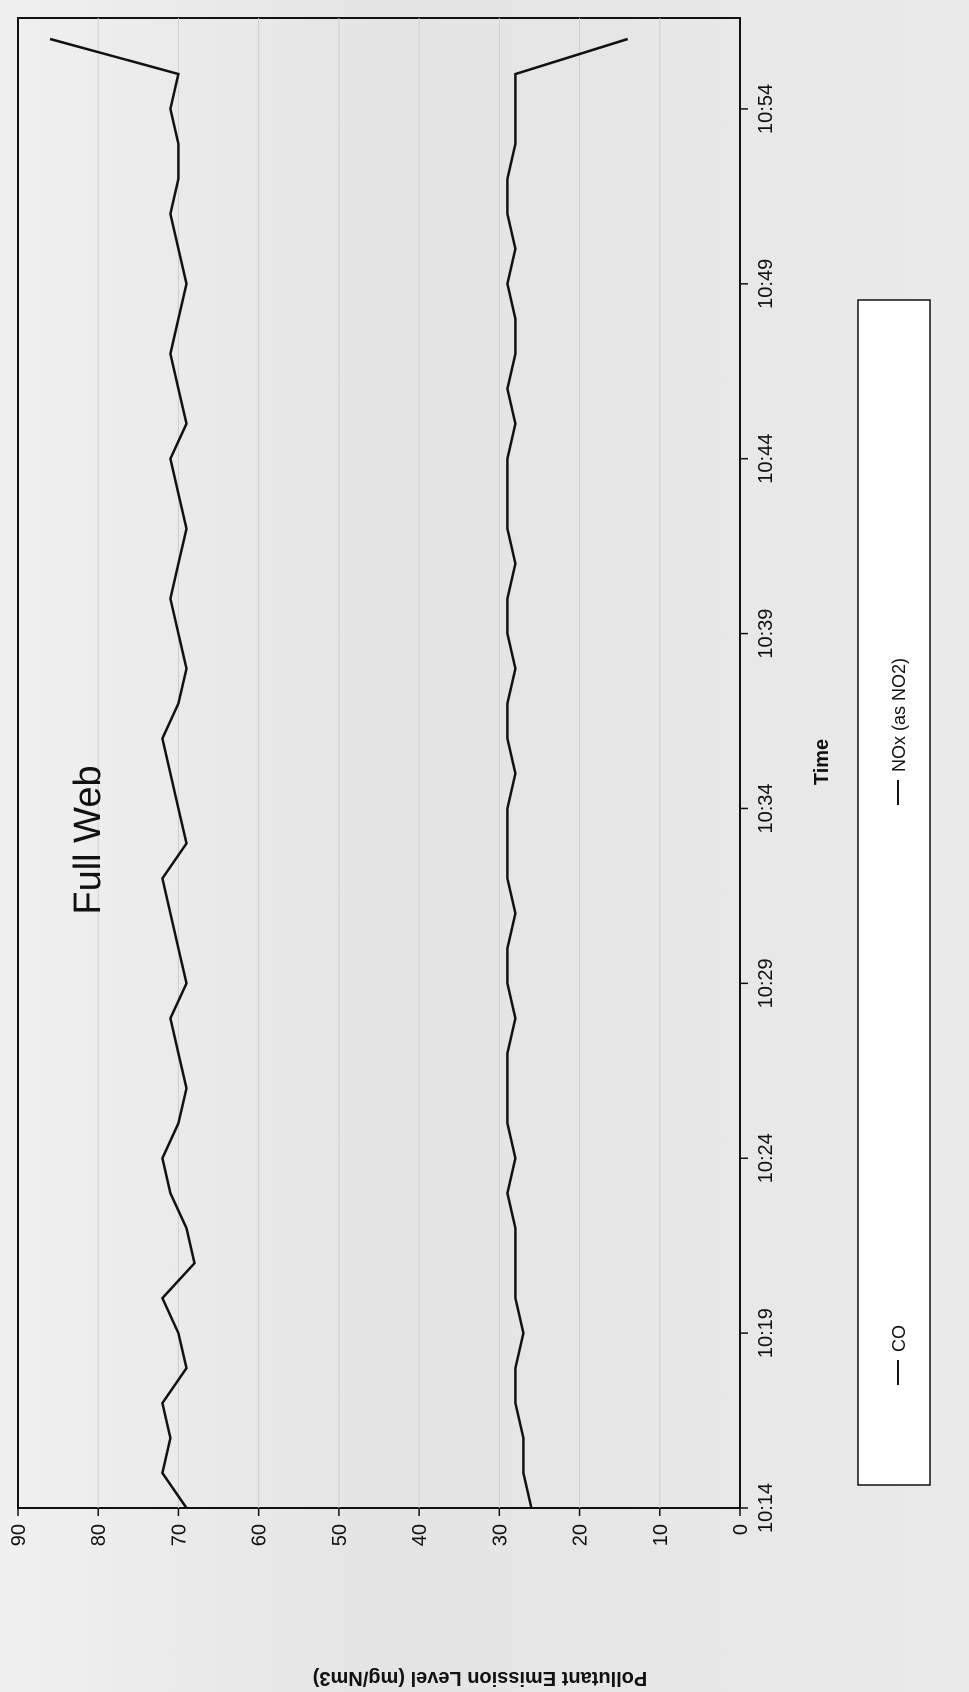  I want to click on y-tick-label: 70, so click(179, 1535).